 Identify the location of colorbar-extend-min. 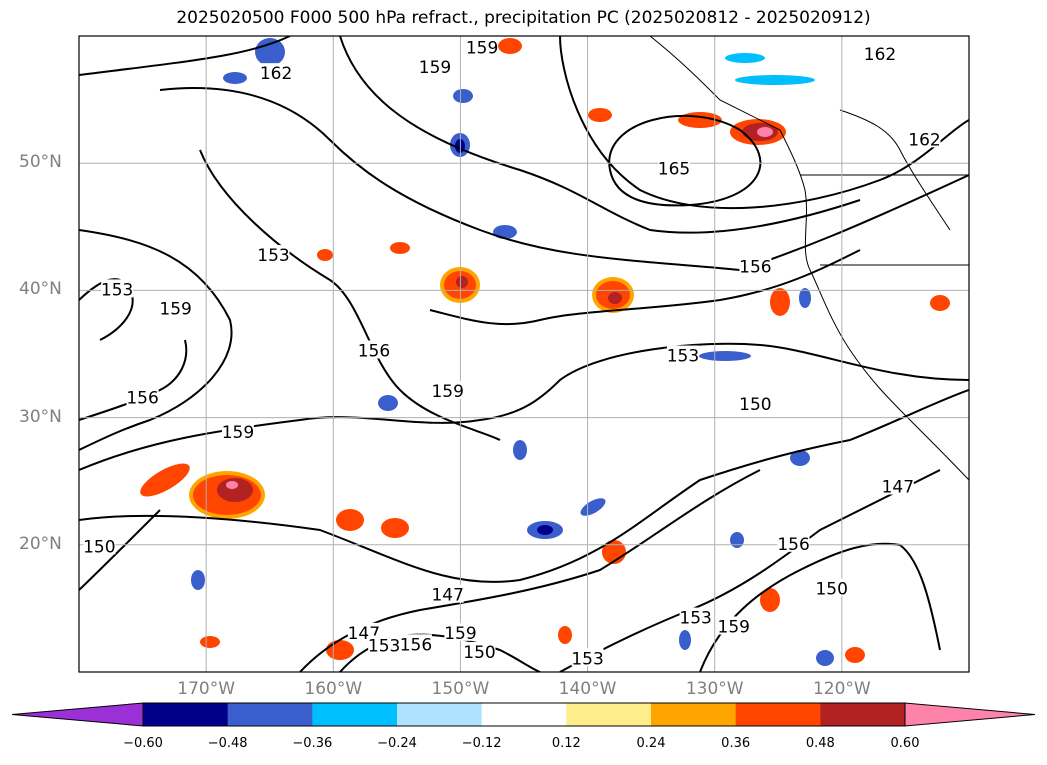
(77, 714).